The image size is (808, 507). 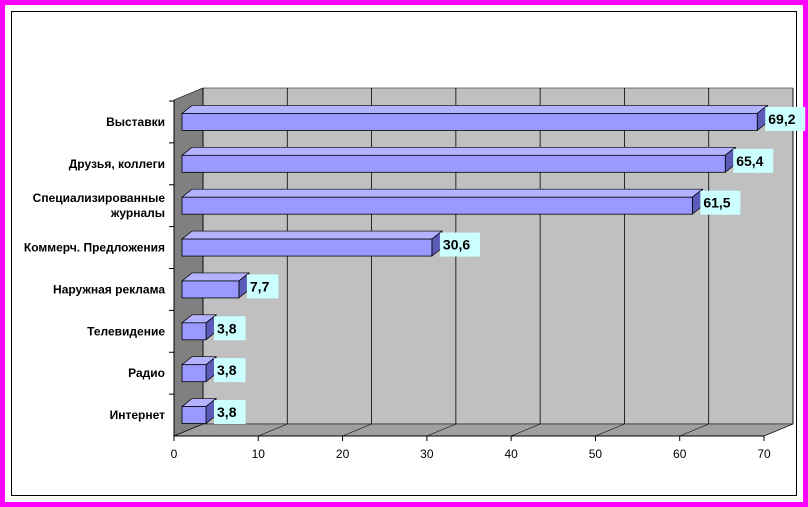 What do you see at coordinates (94, 248) in the screenshot?
I see `category-label: Коммерч. Предложения` at bounding box center [94, 248].